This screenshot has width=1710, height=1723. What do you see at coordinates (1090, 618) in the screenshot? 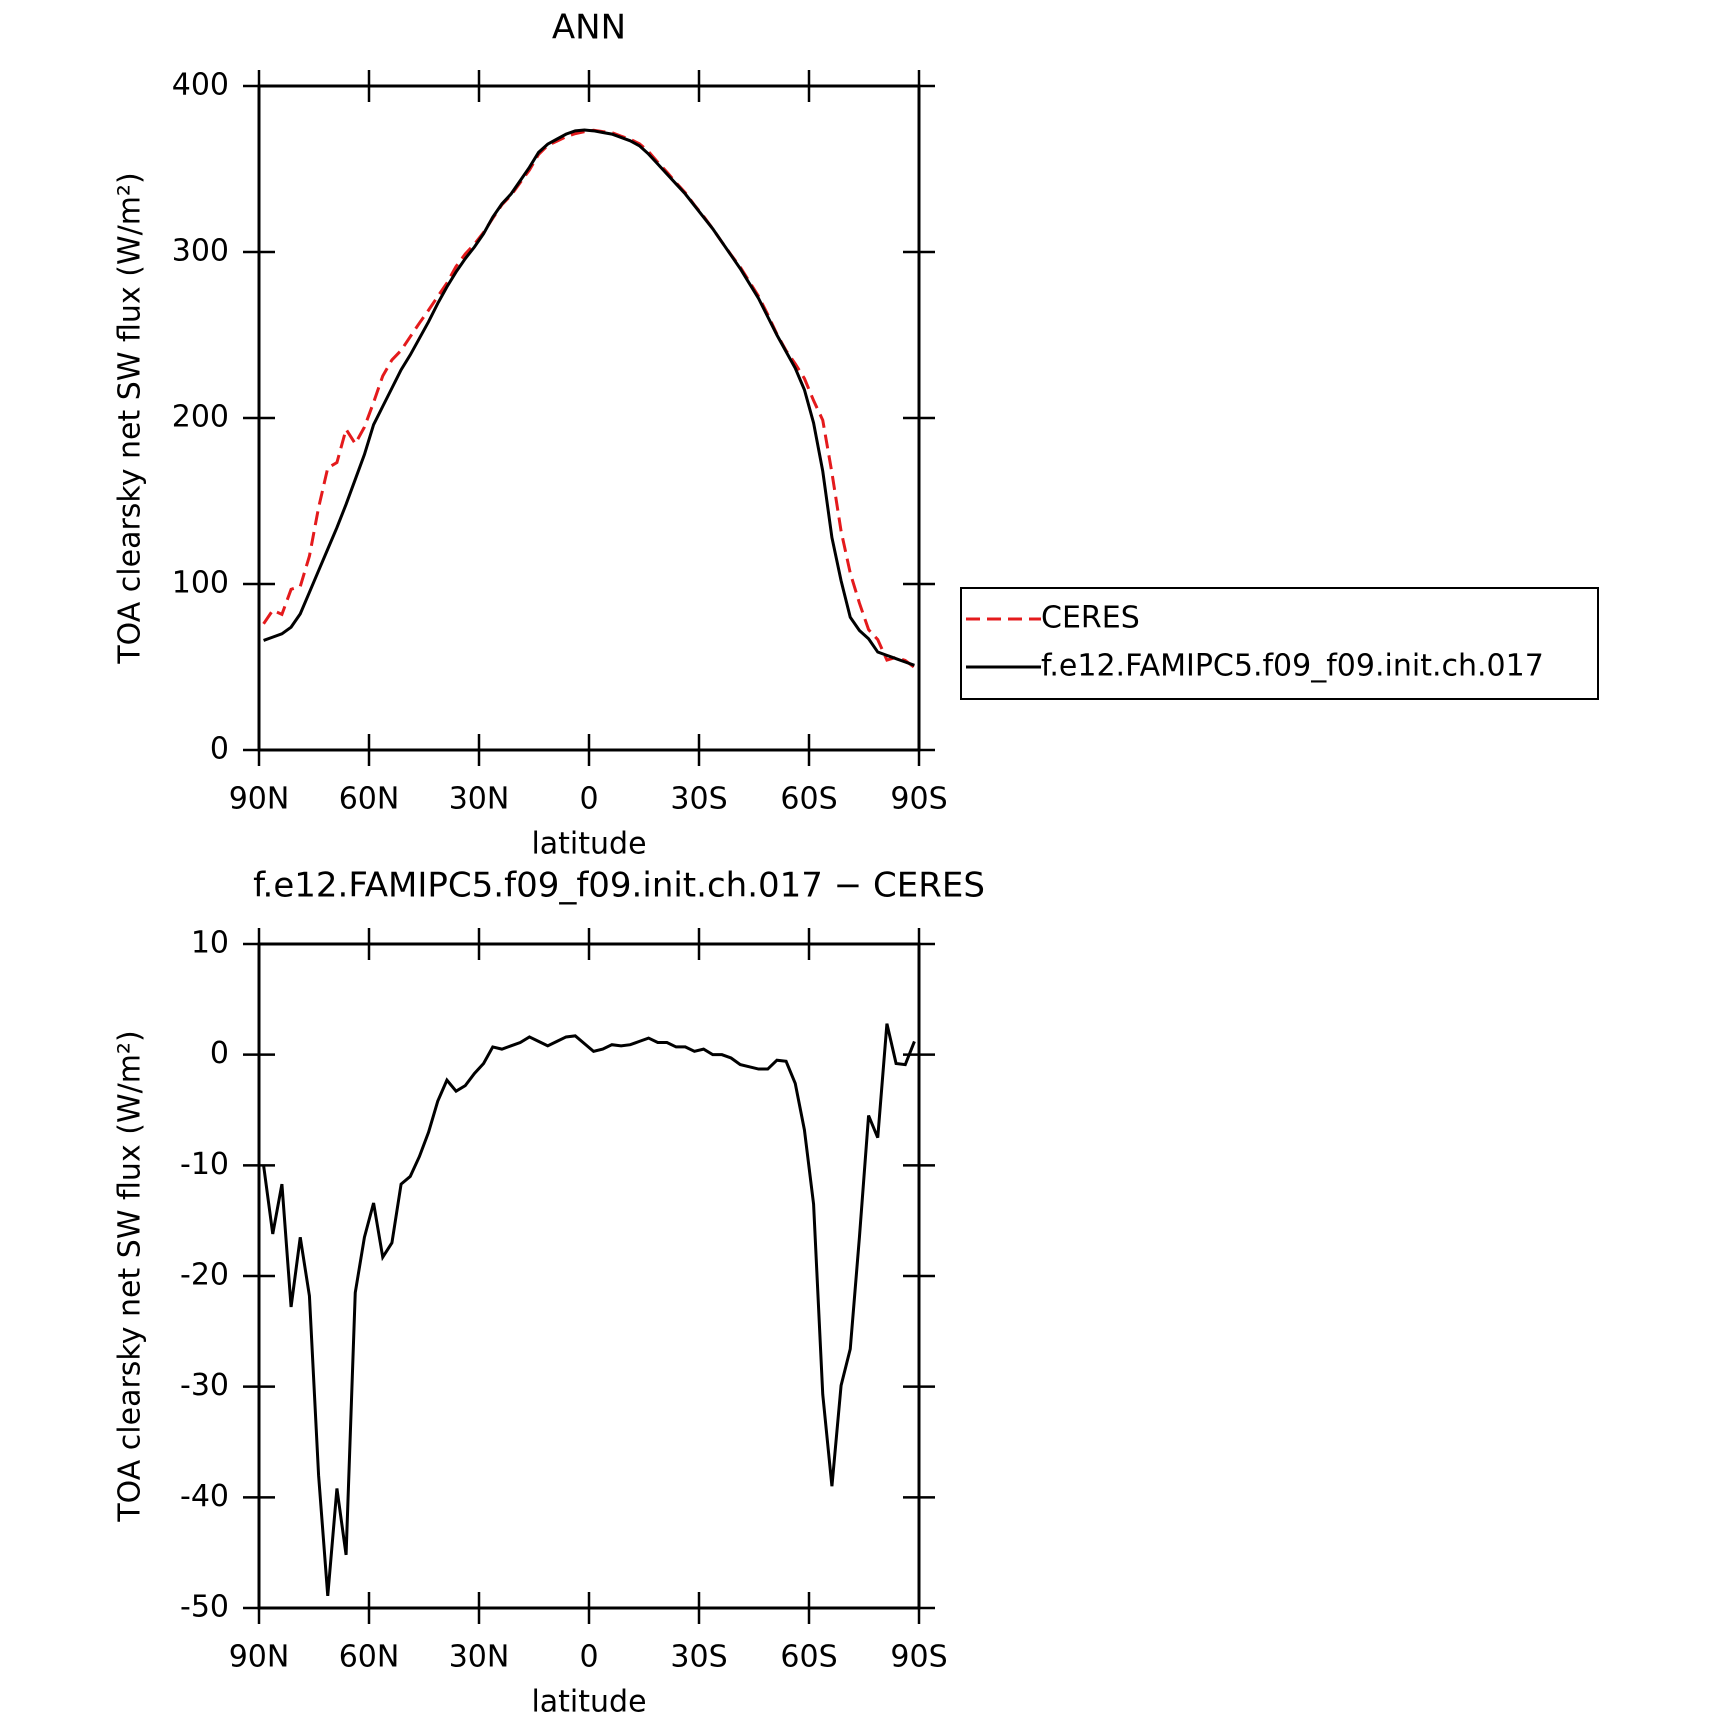
I see `legend-label: CERES` at bounding box center [1090, 618].